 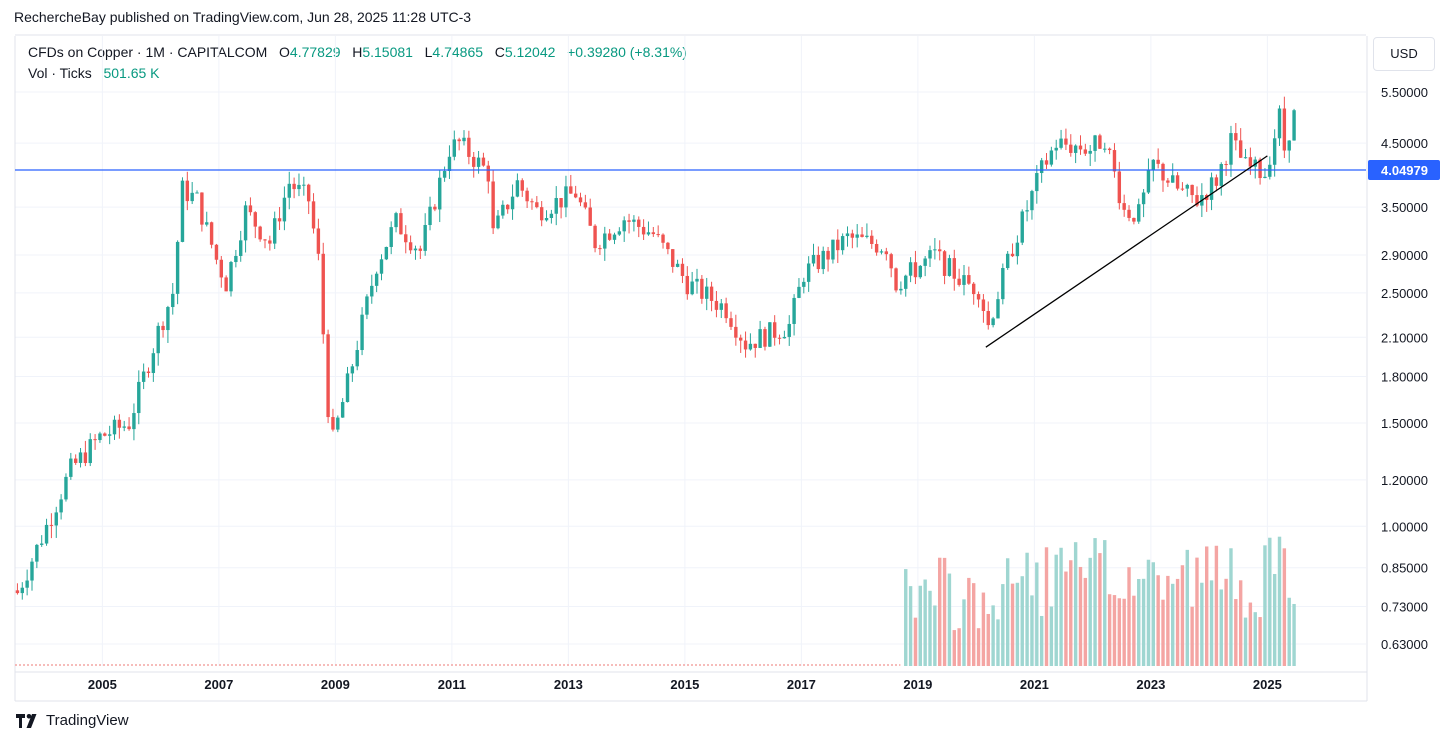 What do you see at coordinates (148, 52) in the screenshot?
I see `symbol-name: CFDs on Copper · 1M · CAPITALCOM` at bounding box center [148, 52].